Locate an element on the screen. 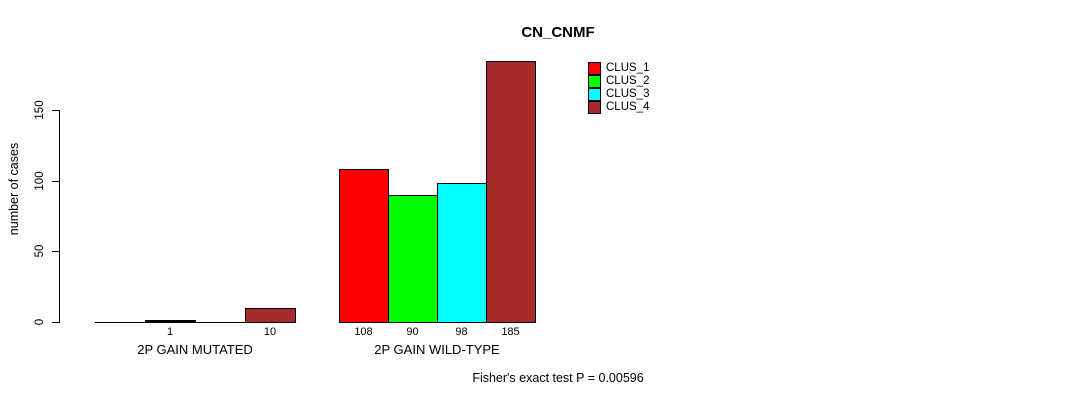  bar-value-label: 90 is located at coordinates (412, 332).